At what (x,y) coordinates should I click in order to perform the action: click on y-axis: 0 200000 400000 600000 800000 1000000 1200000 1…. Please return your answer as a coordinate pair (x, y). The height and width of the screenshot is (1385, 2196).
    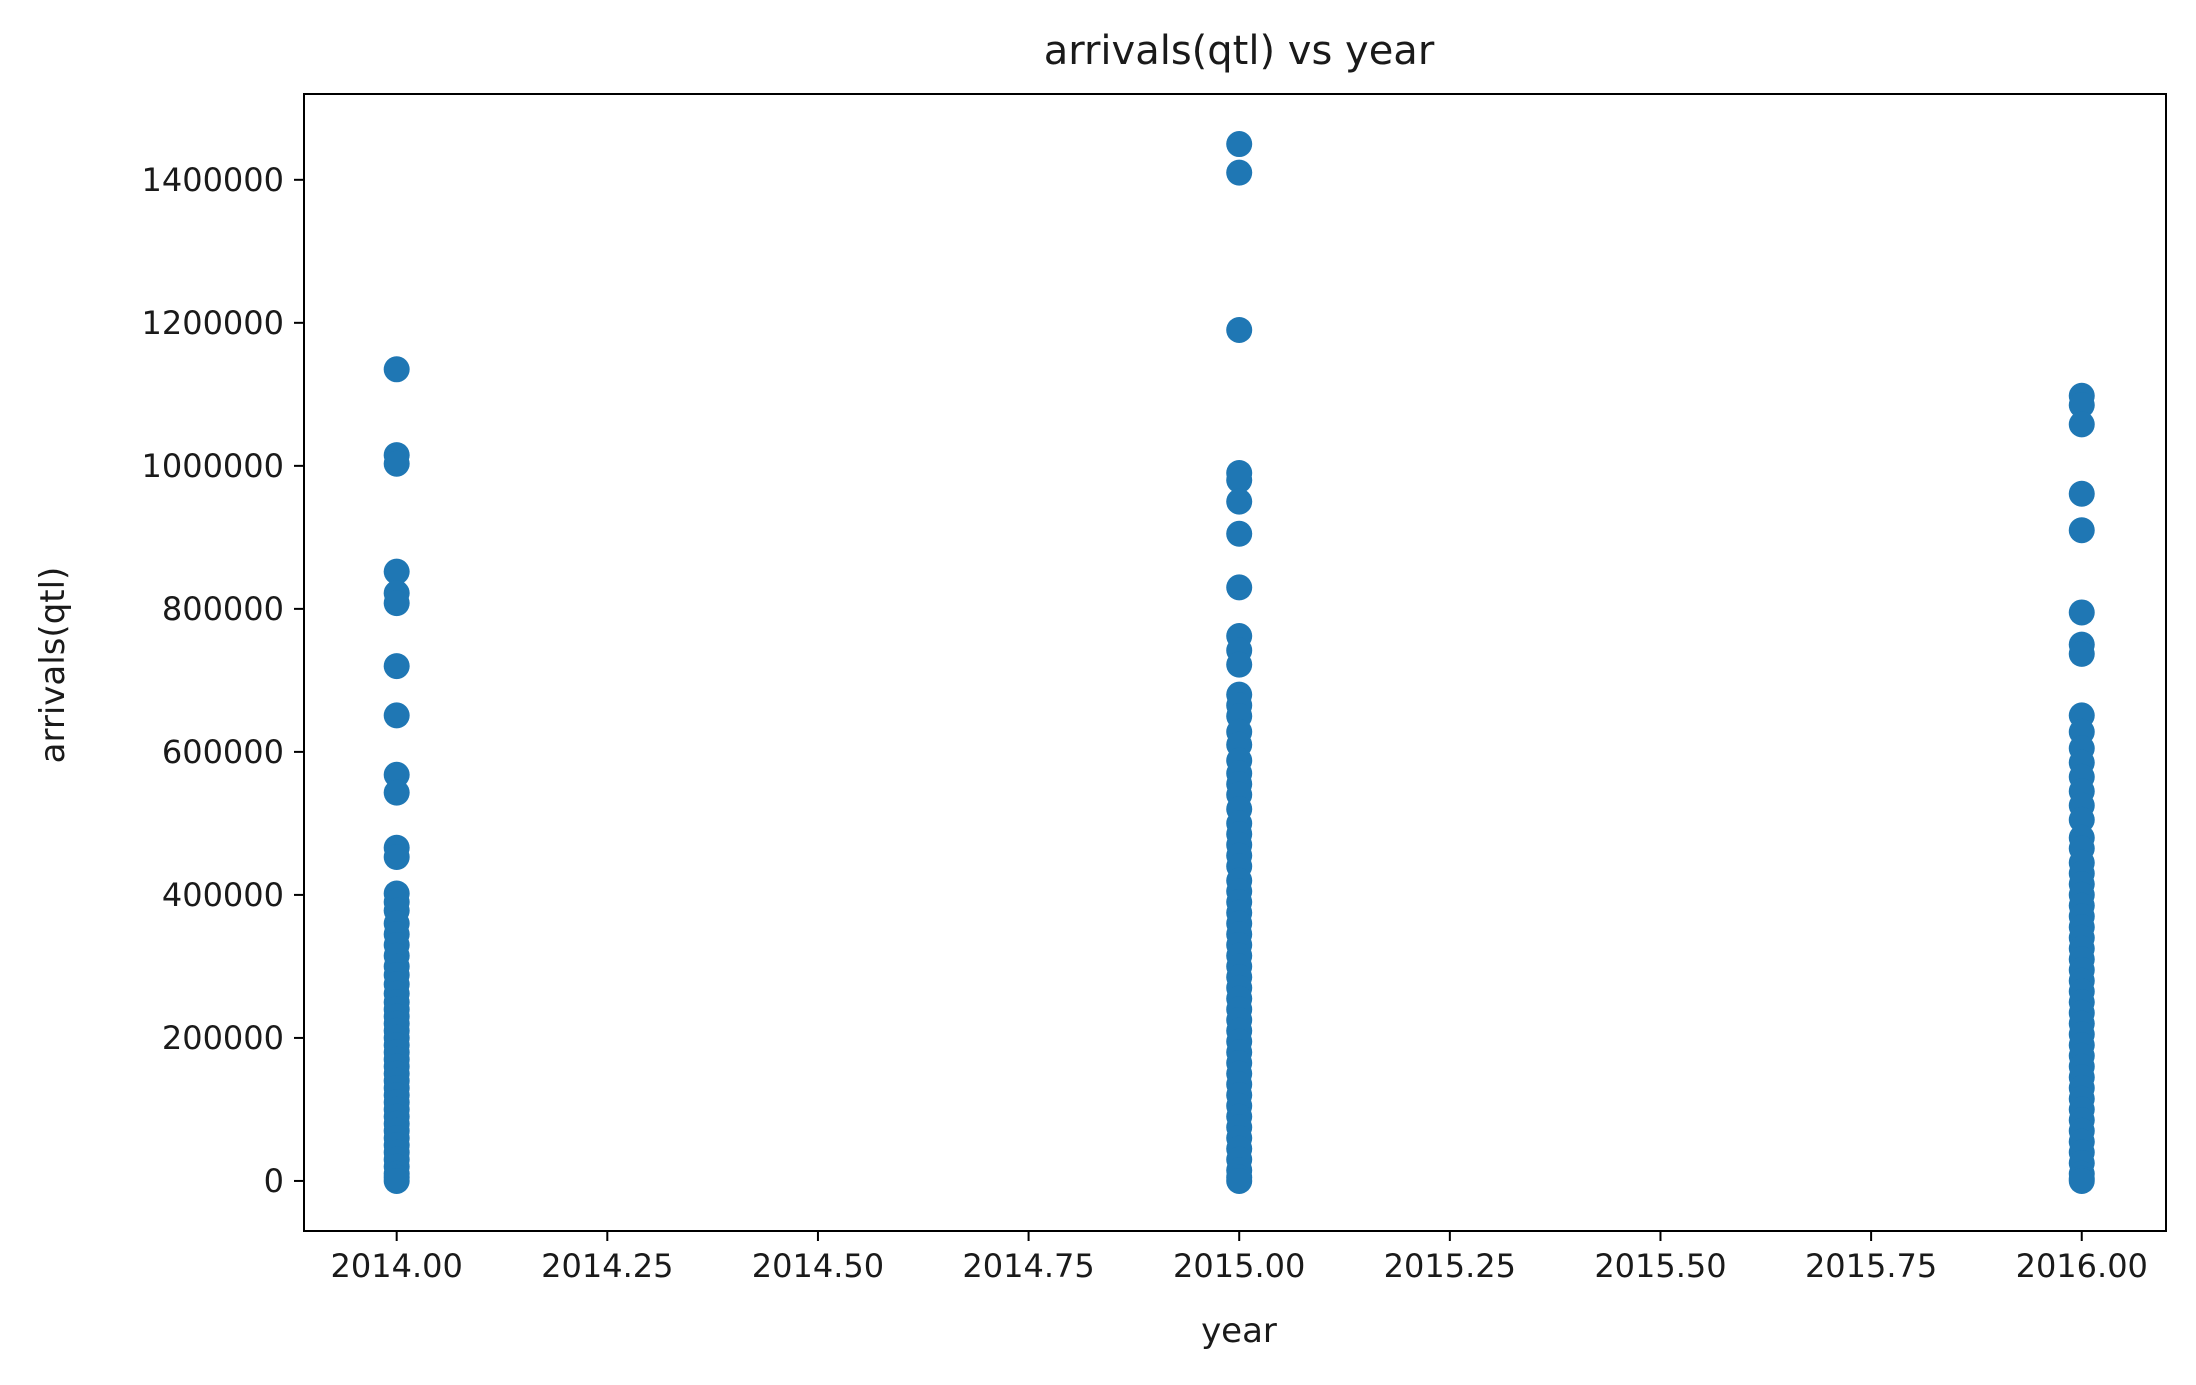
    Looking at the image, I should click on (222, 680).